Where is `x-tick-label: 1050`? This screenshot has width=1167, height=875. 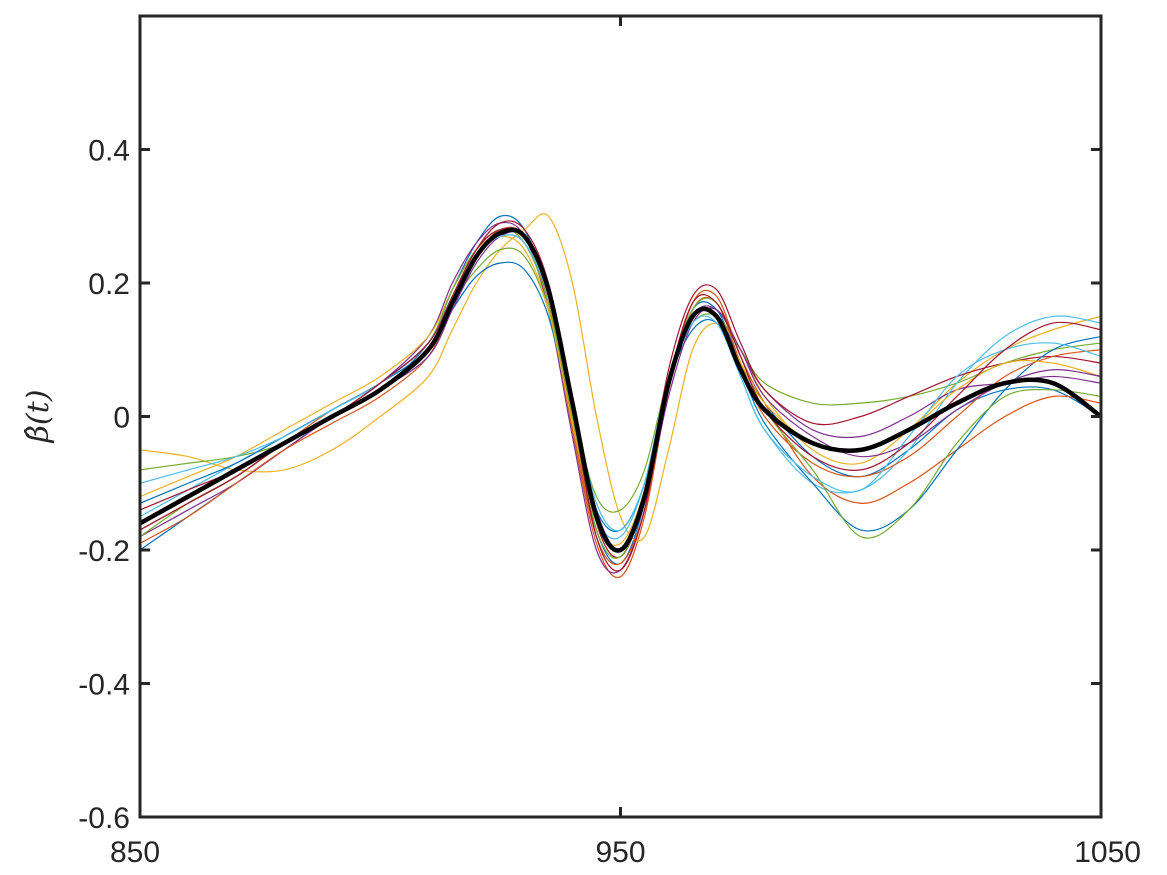
x-tick-label: 1050 is located at coordinates (1107, 852).